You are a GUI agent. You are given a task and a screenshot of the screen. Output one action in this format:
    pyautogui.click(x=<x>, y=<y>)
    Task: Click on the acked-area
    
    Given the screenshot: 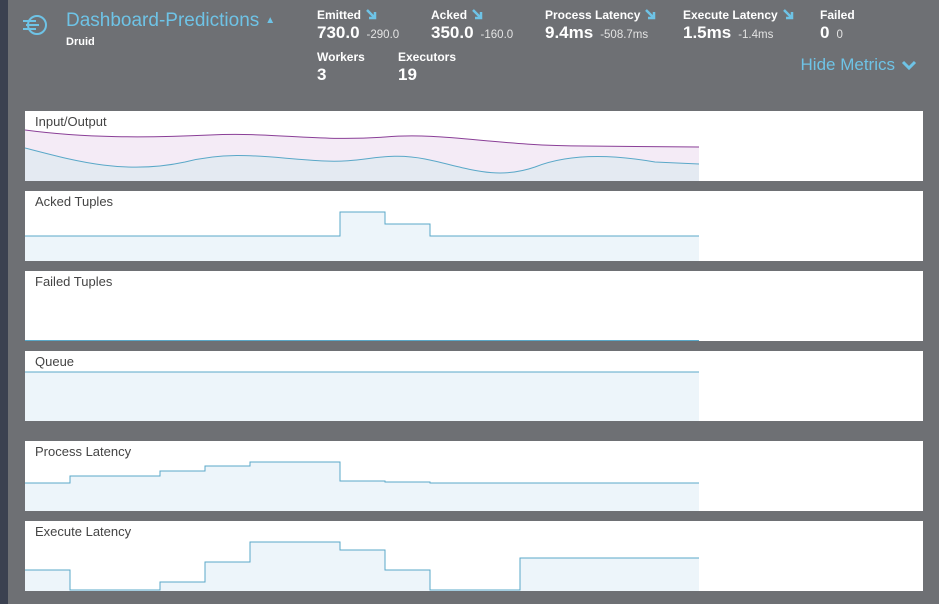 What is the action you would take?
    pyautogui.click(x=362, y=236)
    